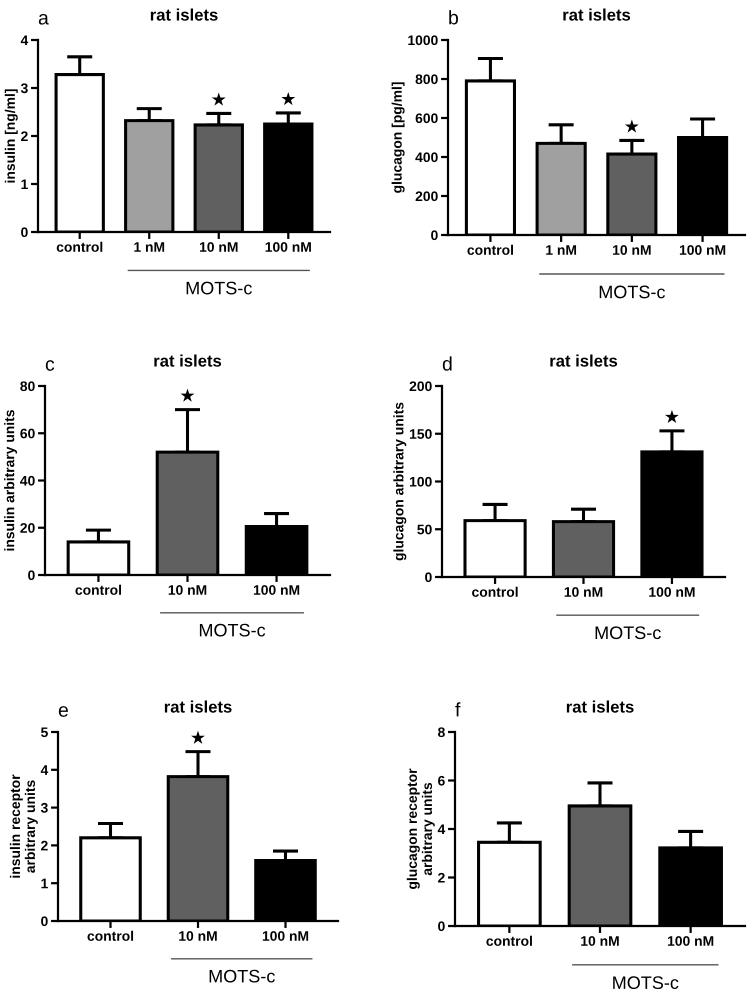 The height and width of the screenshot is (991, 749). What do you see at coordinates (398, 137) in the screenshot?
I see `y-axis-title: glucagon [pg/ml]` at bounding box center [398, 137].